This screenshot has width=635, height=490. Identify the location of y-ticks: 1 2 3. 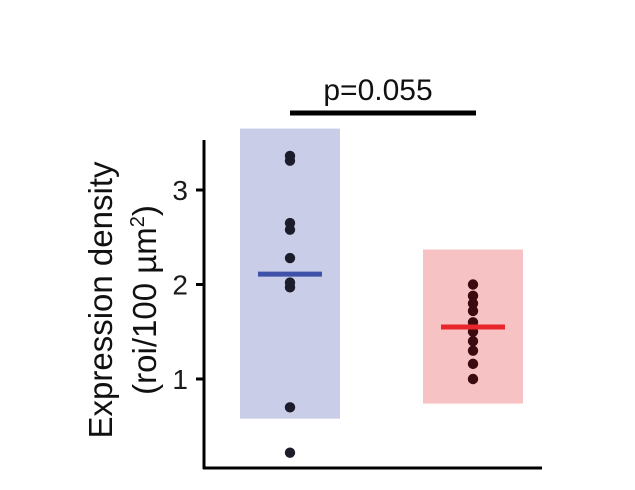
(188, 285).